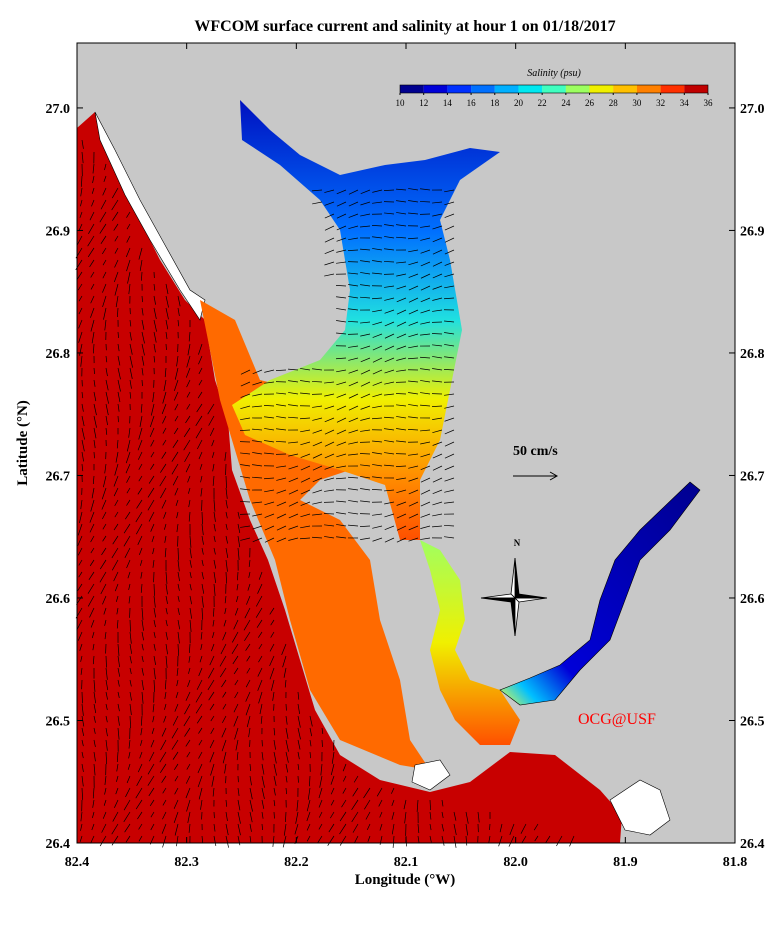 This screenshot has height=941, width=770. I want to click on y-tick-label-right: 26.8, so click(752, 354).